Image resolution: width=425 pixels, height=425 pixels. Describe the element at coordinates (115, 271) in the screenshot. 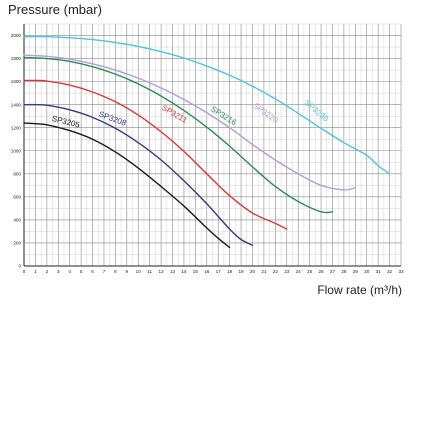

I see `x-tick-label: 8` at that location.